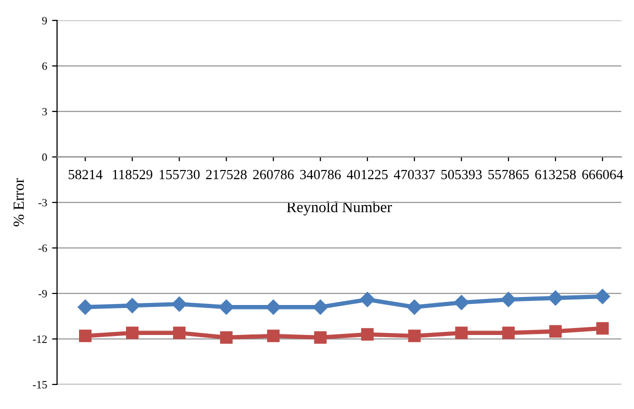  Describe the element at coordinates (45, 66) in the screenshot. I see `y-tick-label: 6` at that location.